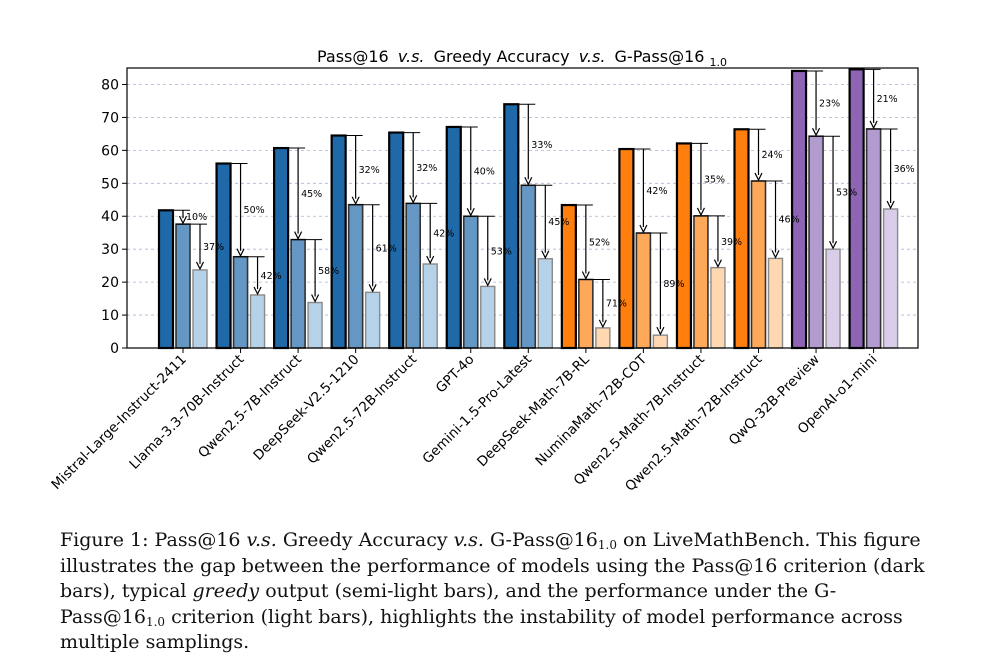 The image size is (997, 667). I want to click on drop-label: 61%, so click(386, 249).